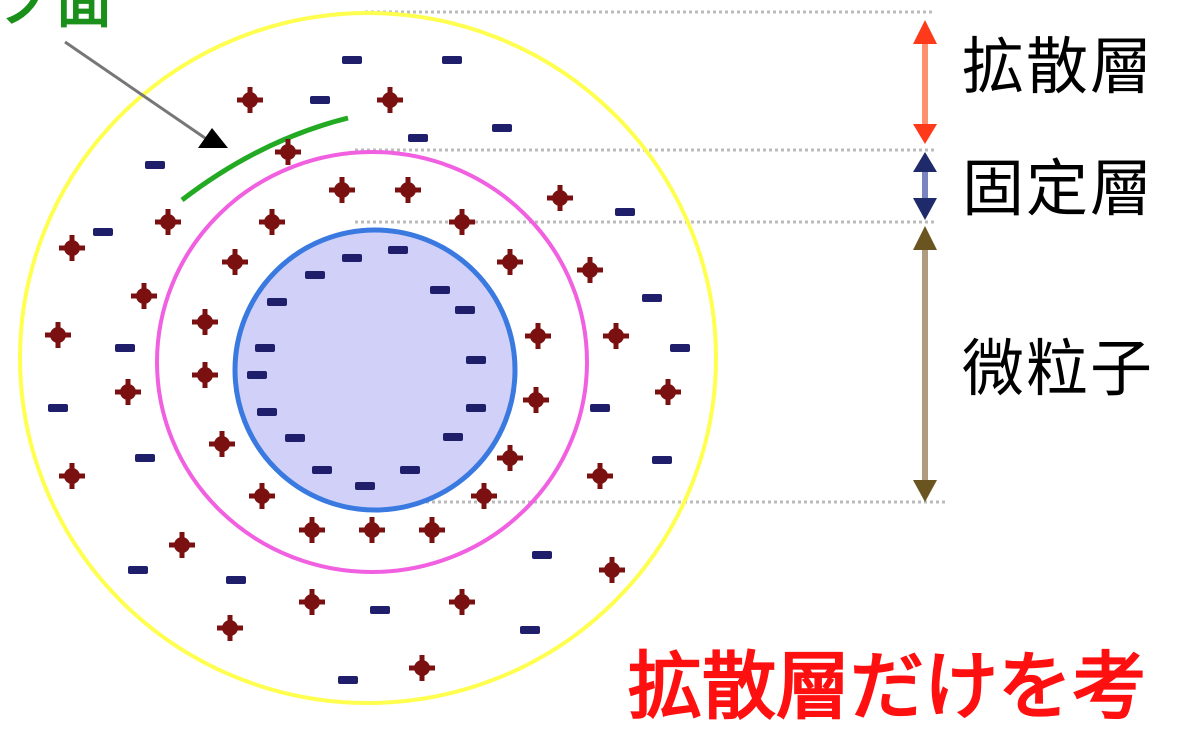 This screenshot has width=1189, height=730. What do you see at coordinates (1058, 66) in the screenshot?
I see `diffuse-layer-label: 拡散層` at bounding box center [1058, 66].